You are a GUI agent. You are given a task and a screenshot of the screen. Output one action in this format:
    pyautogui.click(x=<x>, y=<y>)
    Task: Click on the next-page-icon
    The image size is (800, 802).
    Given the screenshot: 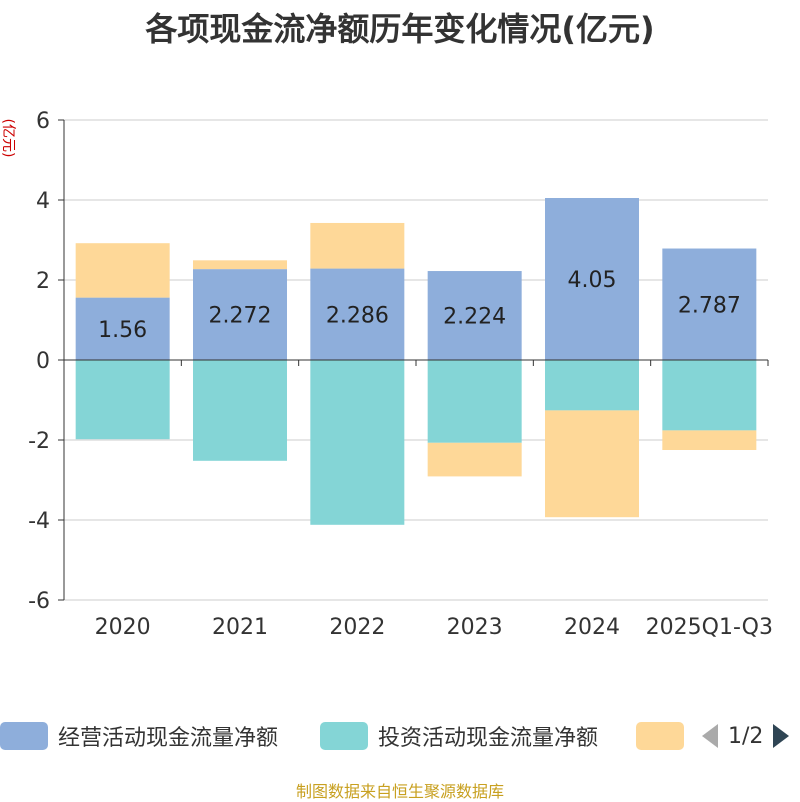 What is the action you would take?
    pyautogui.click(x=781, y=736)
    